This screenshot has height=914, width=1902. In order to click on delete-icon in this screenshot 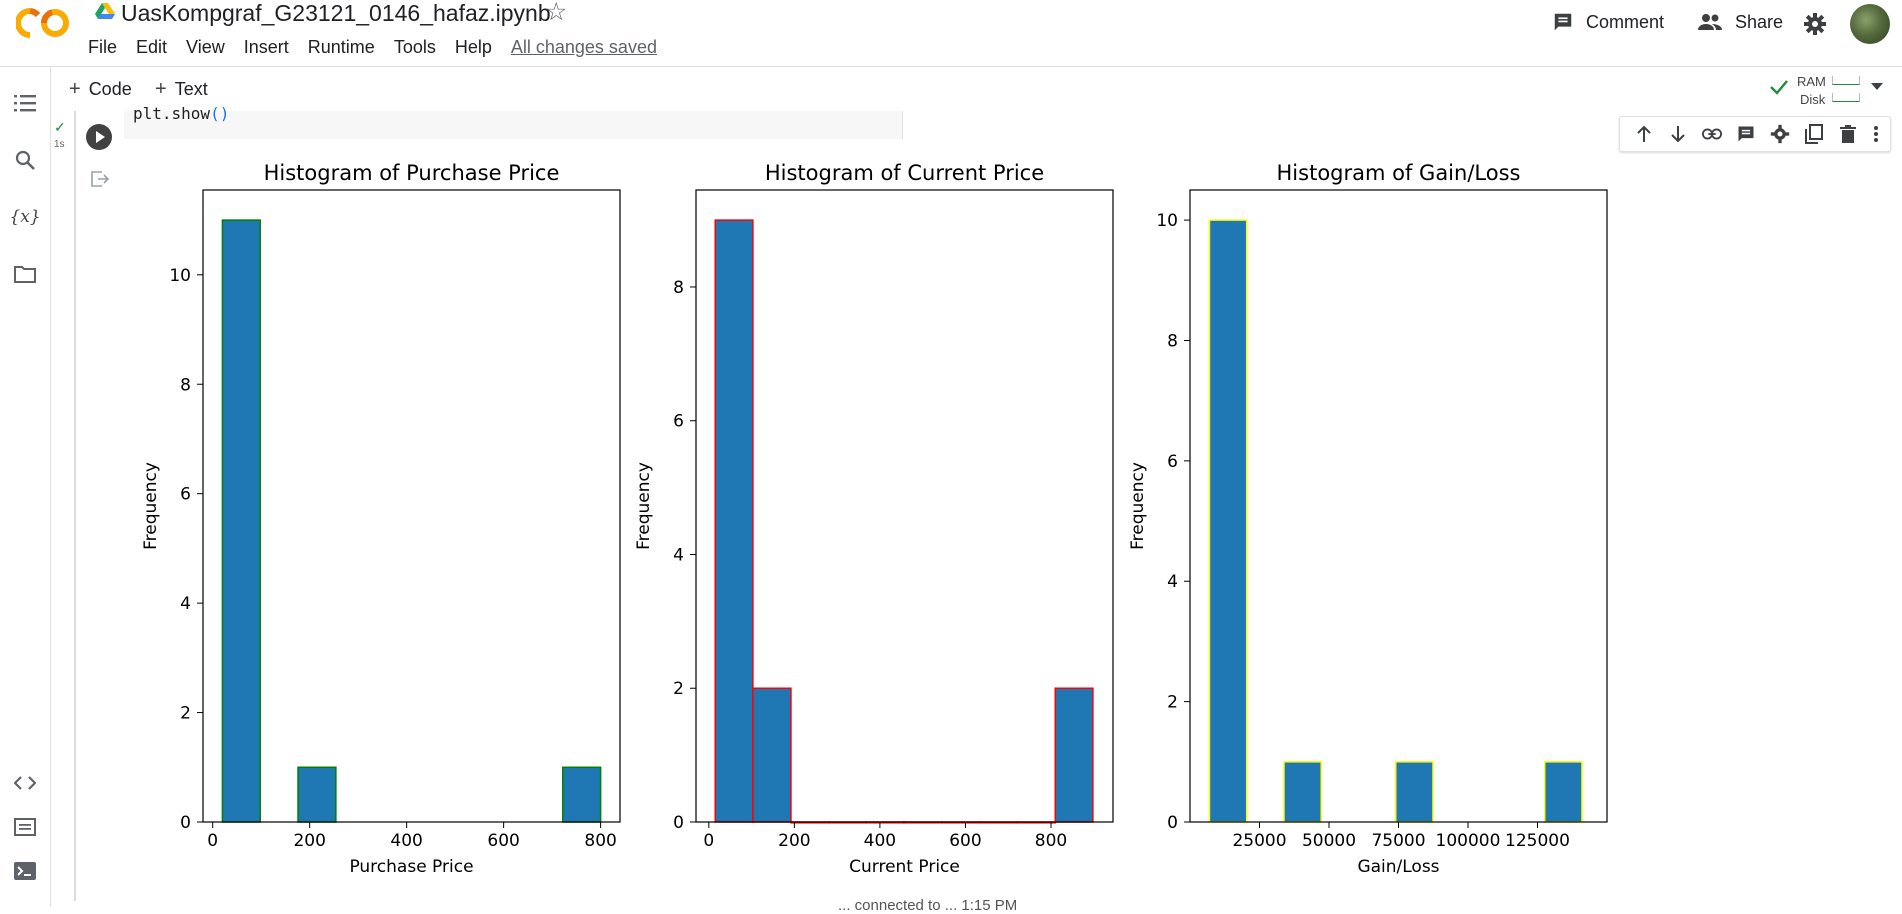, I will do `click(1848, 134)`.